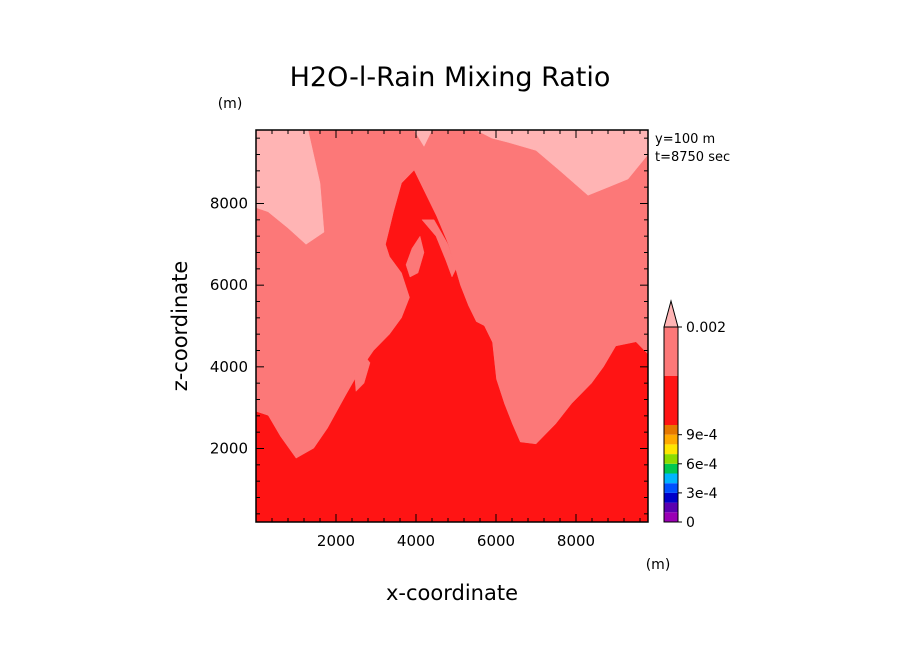 The width and height of the screenshot is (904, 654). Describe the element at coordinates (694, 415) in the screenshot. I see `colorbar: 0 3e-4 6e-4 9e-4 0.002` at that location.